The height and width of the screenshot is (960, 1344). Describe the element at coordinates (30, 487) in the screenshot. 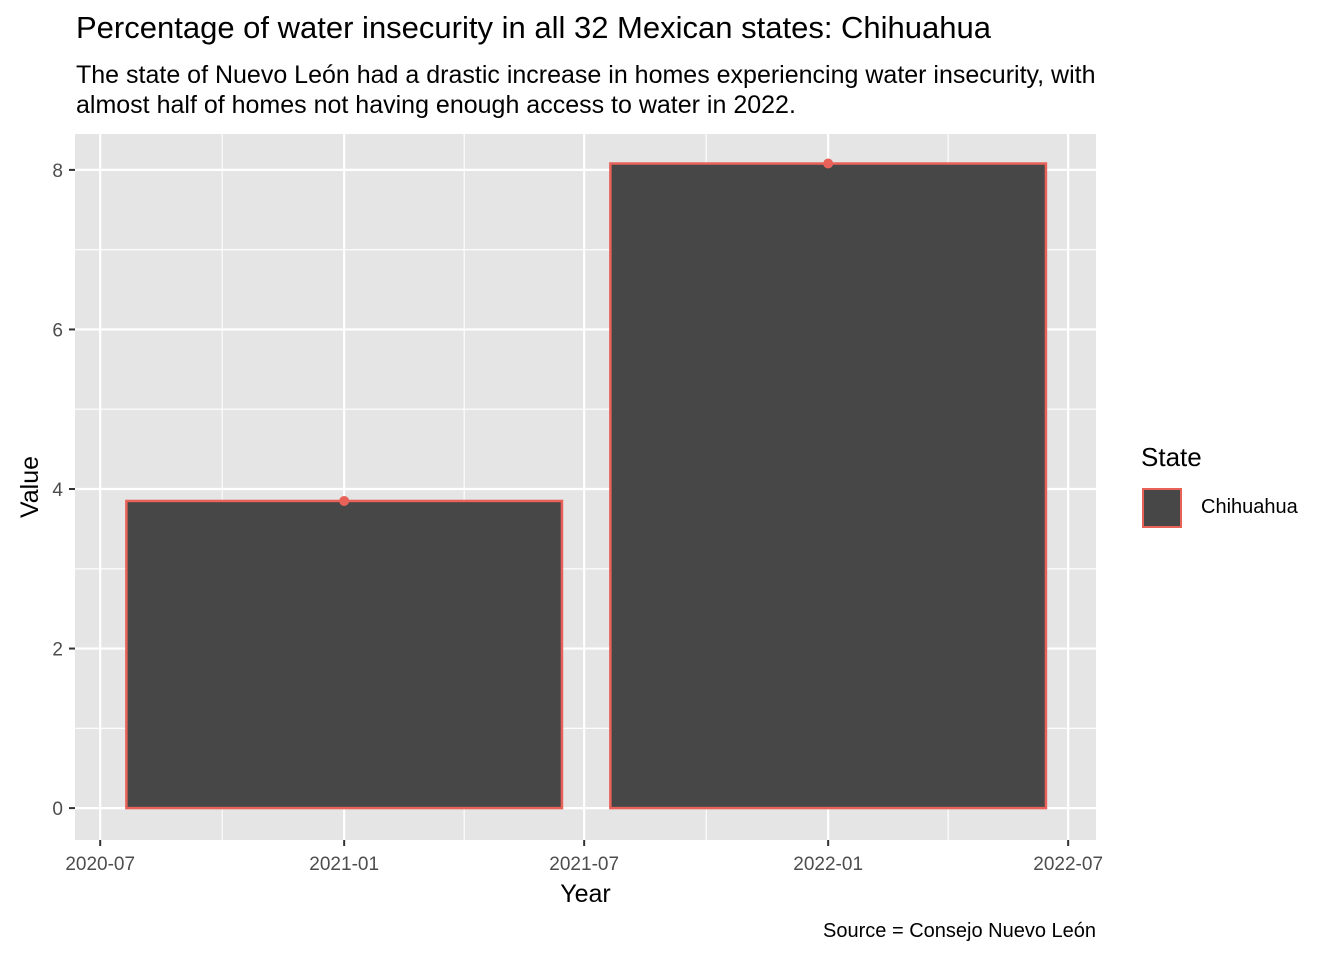

I see `y-axis-title: Value` at that location.